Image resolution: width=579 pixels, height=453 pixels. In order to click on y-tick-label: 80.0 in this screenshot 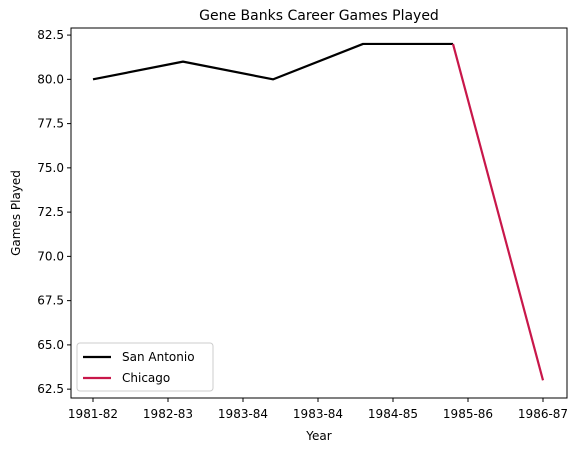, I will do `click(50, 79)`.